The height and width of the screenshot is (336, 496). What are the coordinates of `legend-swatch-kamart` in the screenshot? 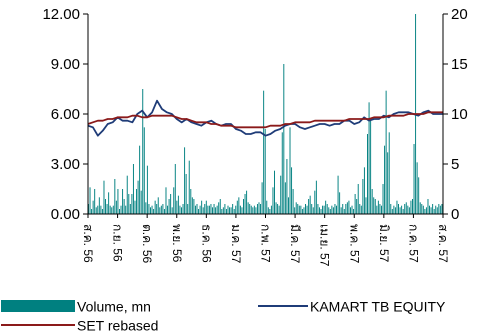 It's located at (283, 306).